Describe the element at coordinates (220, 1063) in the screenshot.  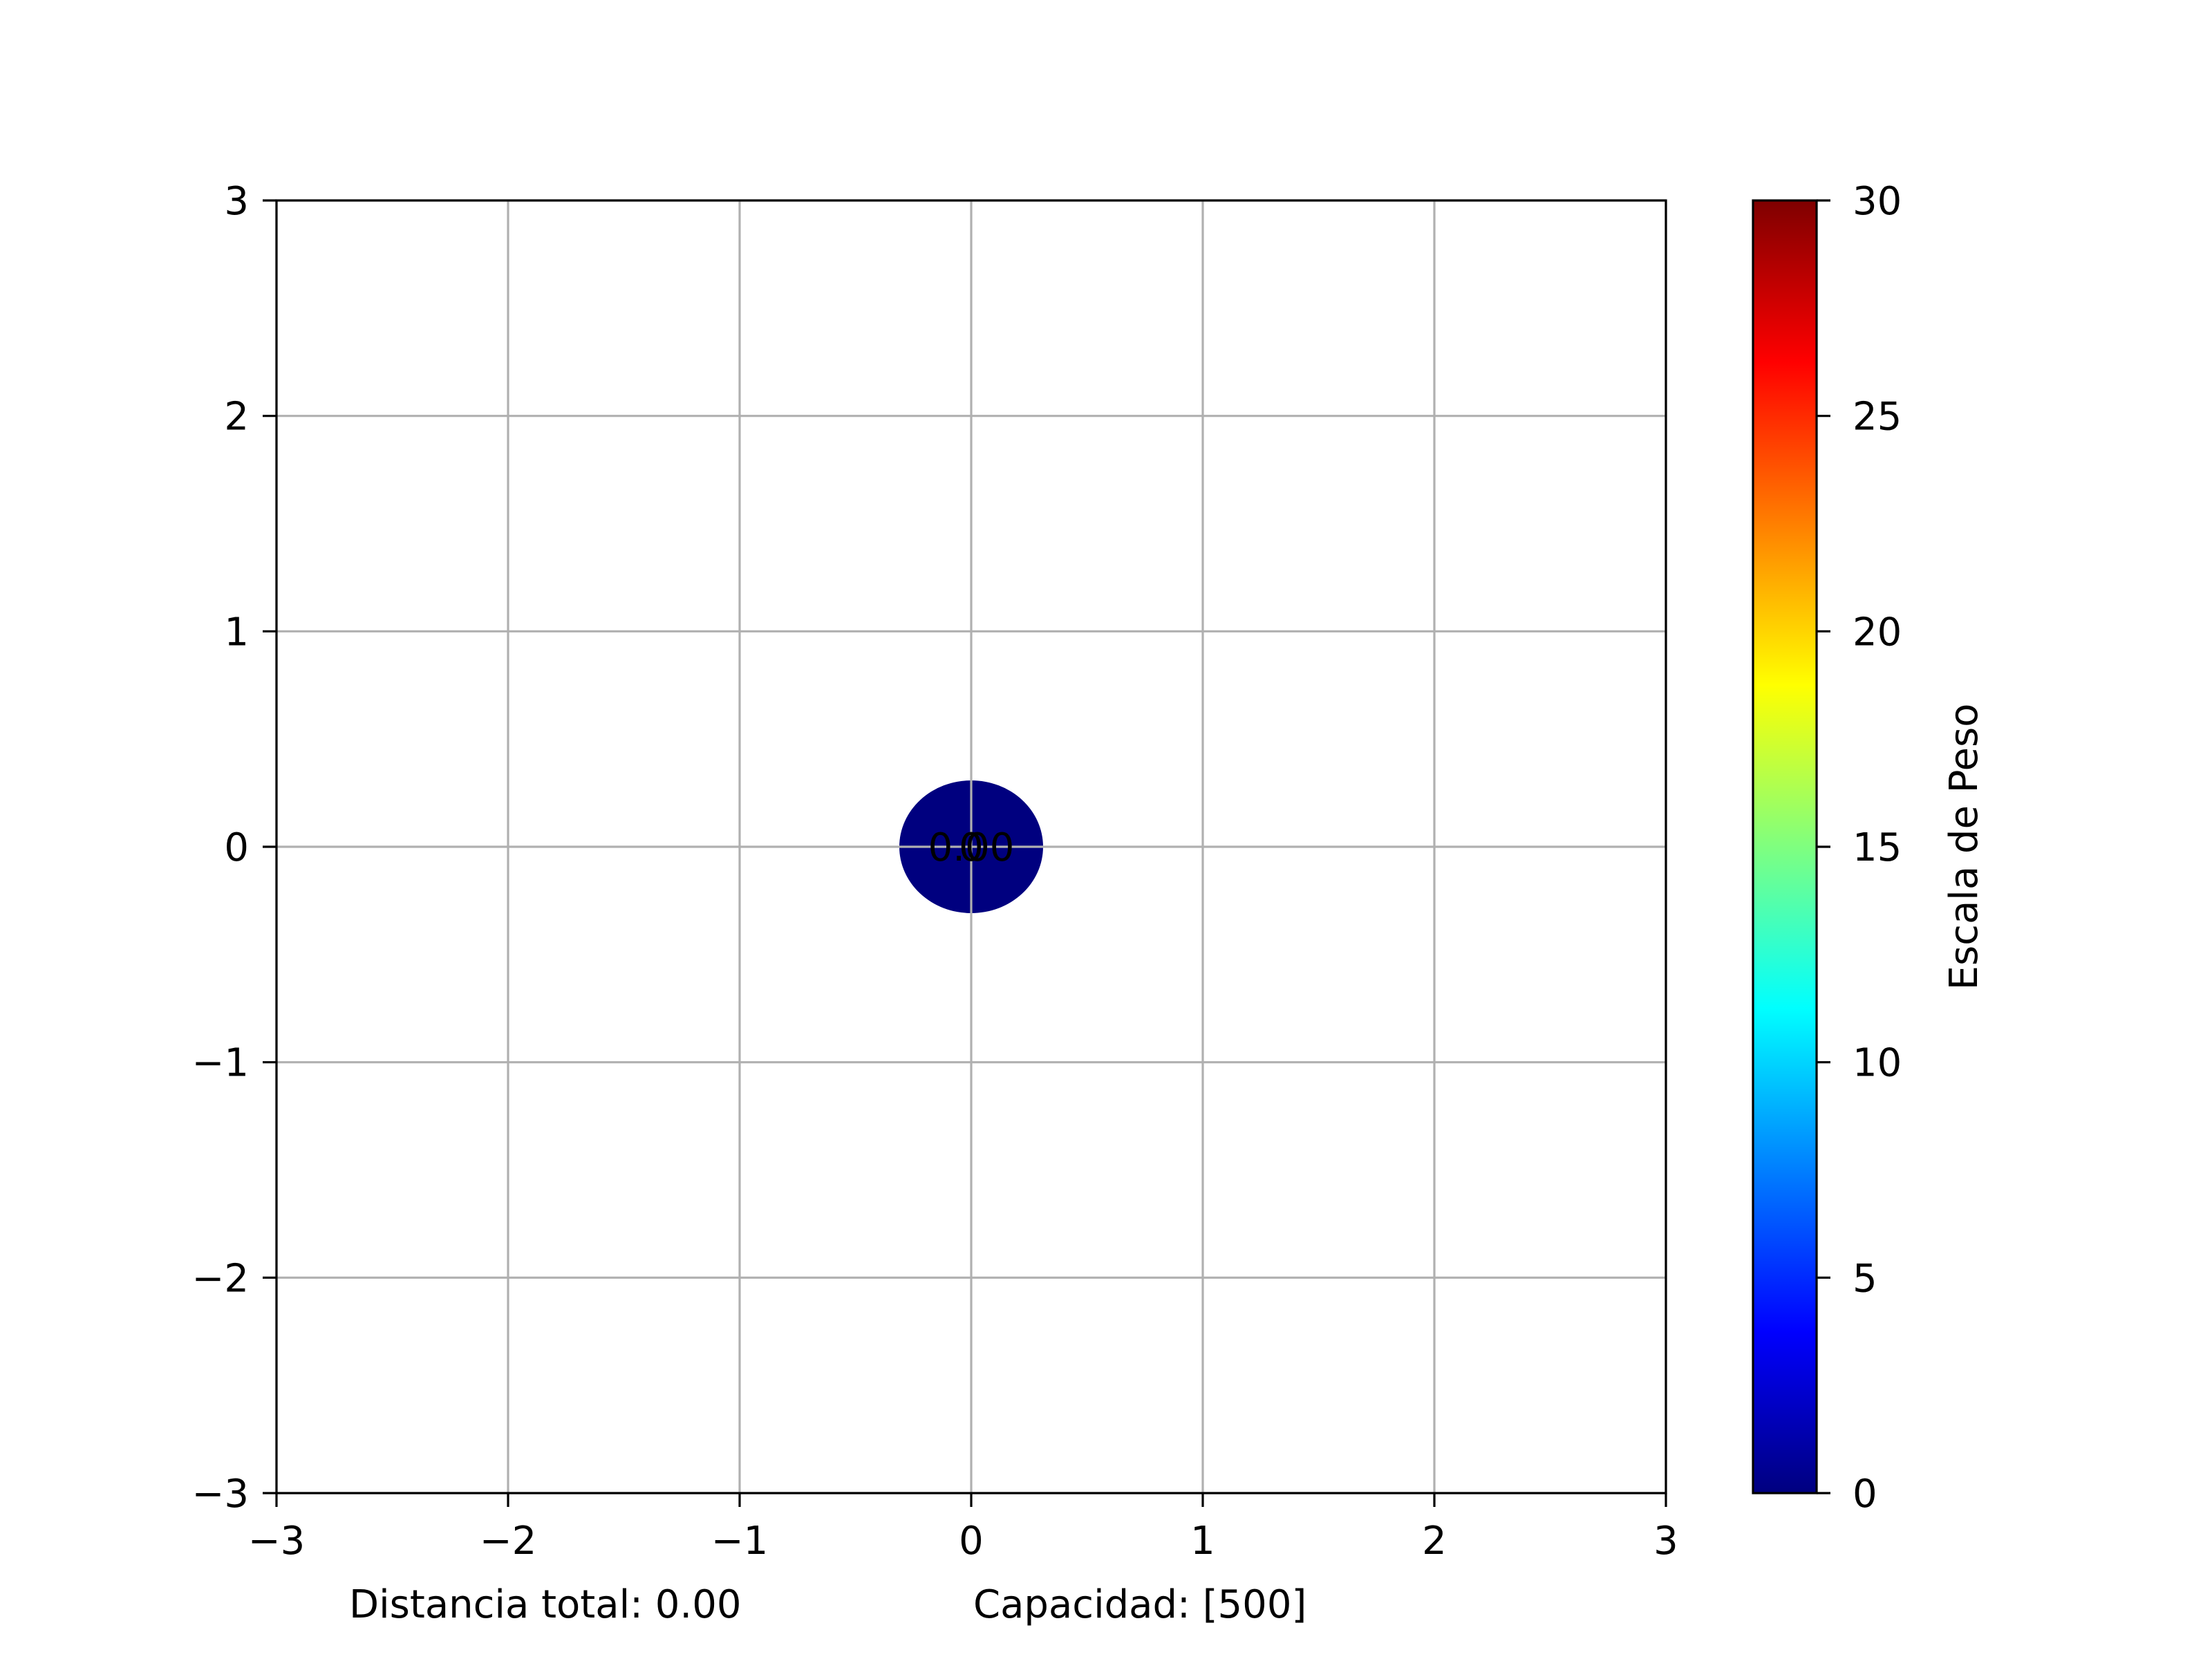
I see `y-tick-label: −1` at that location.